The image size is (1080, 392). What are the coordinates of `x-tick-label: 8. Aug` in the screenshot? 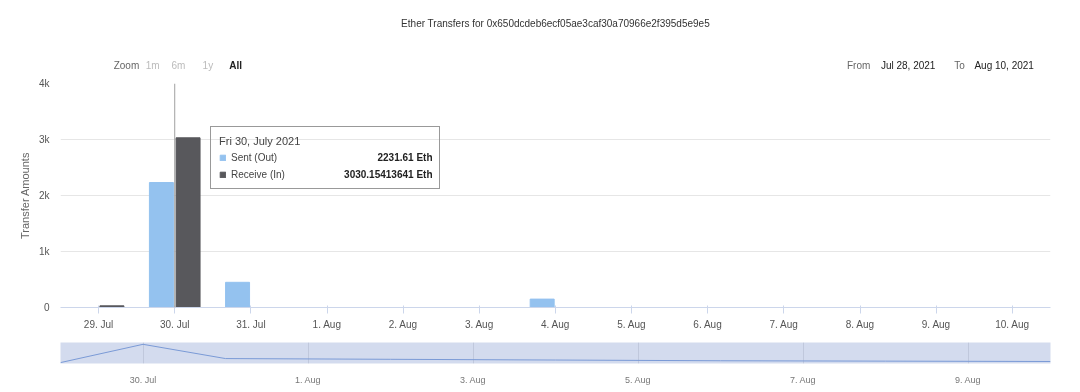 It's located at (860, 324).